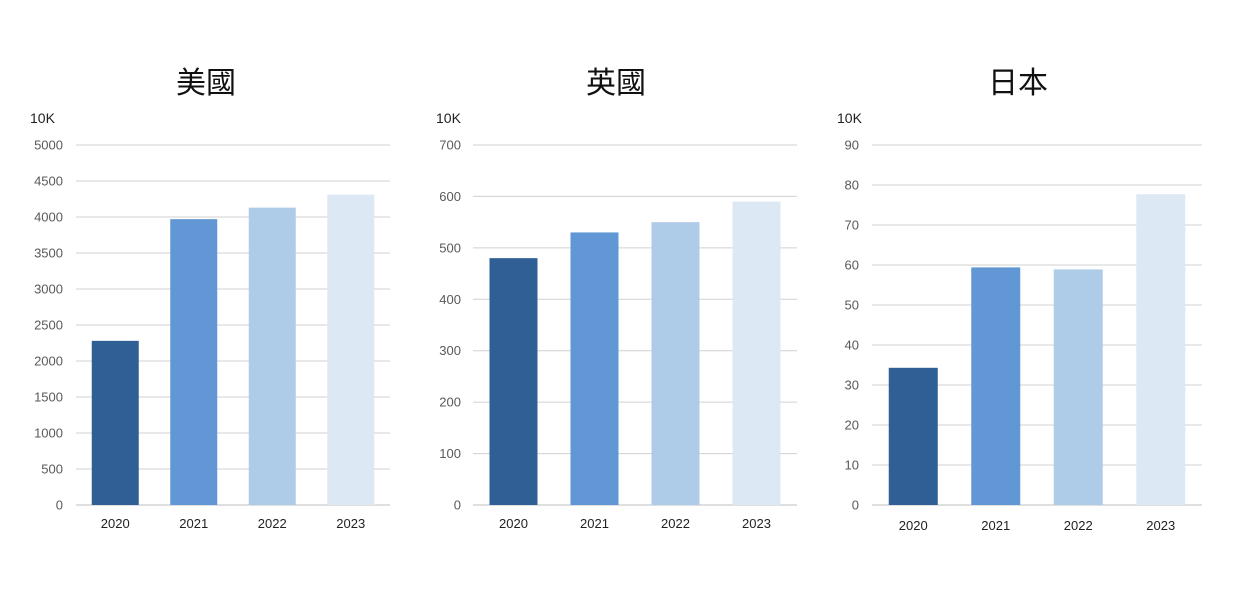 This screenshot has height=600, width=1256. What do you see at coordinates (48, 217) in the screenshot?
I see `y-tick-label: 4000` at bounding box center [48, 217].